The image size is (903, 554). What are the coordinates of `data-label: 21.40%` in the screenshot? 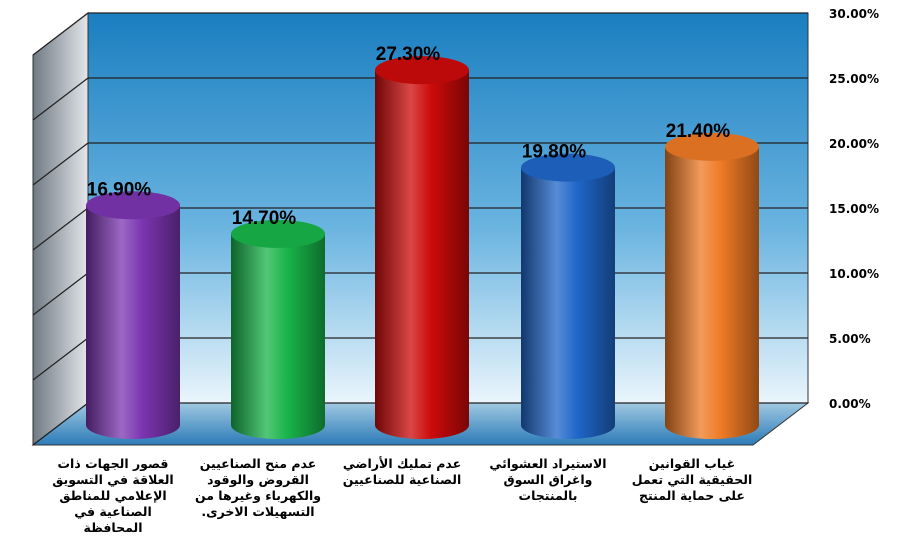 It's located at (698, 131).